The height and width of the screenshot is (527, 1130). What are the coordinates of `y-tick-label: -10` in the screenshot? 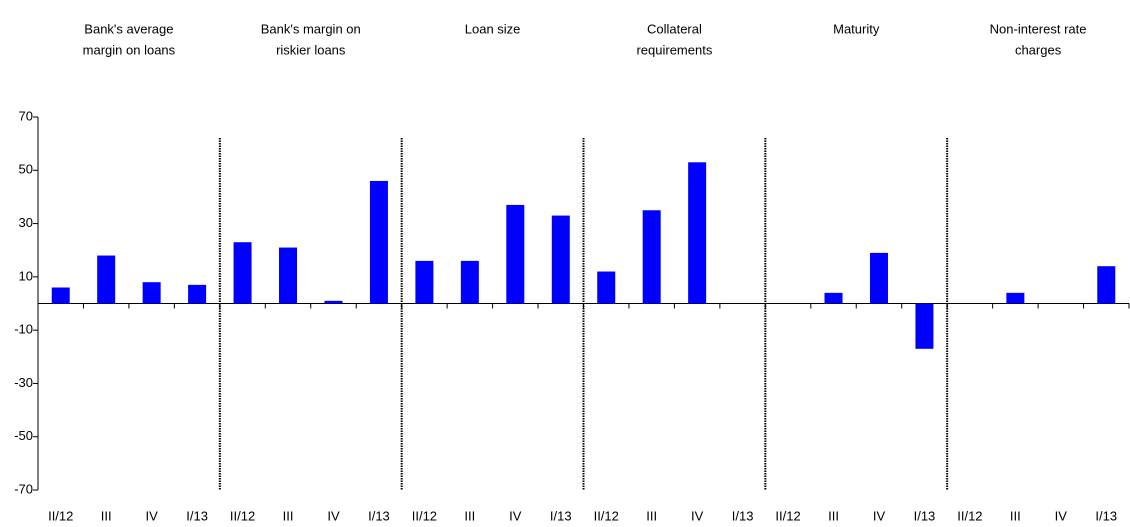 It's located at (23, 329).